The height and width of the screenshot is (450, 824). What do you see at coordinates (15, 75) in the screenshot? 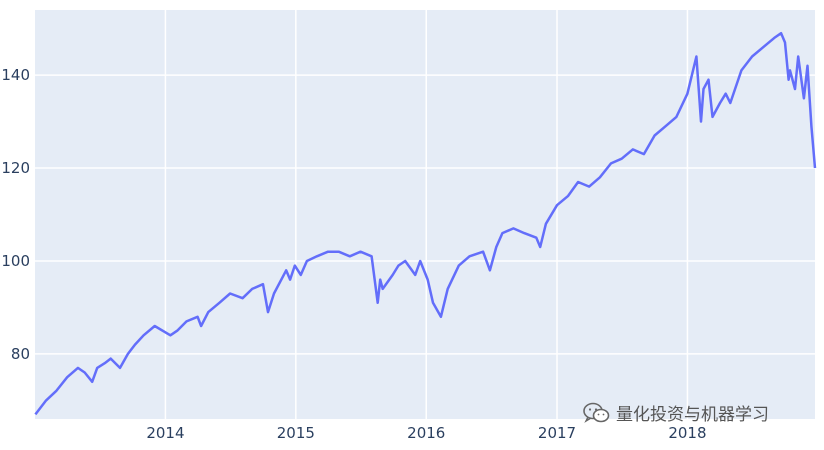
I see `y-tick-label: 140` at bounding box center [15, 75].